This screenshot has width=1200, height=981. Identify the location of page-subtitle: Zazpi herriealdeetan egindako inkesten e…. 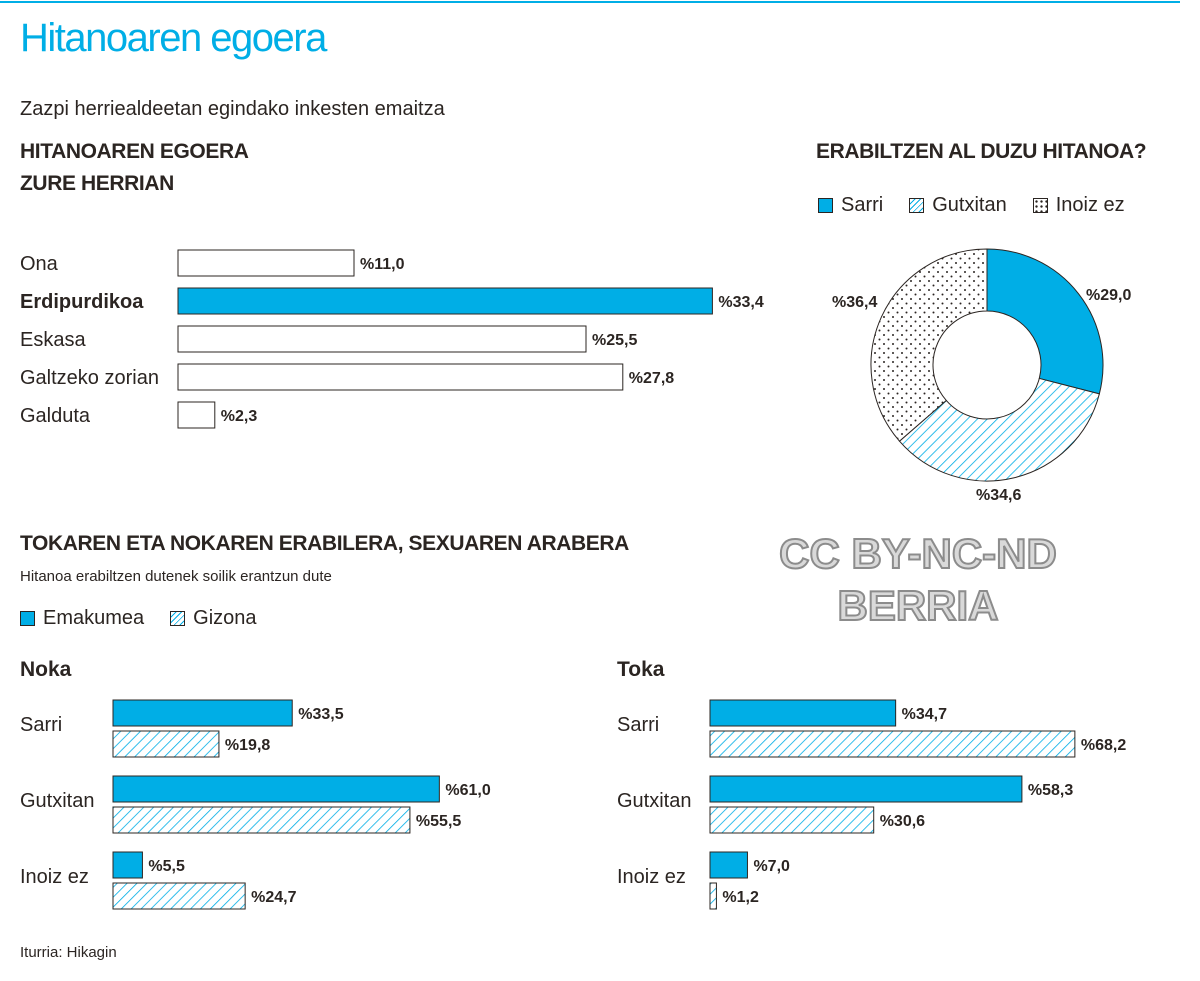
(232, 109).